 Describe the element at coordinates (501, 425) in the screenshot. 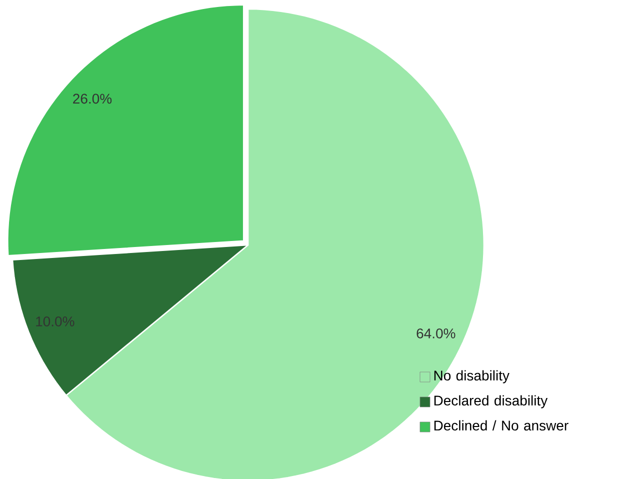

I see `legend-label: Declined / No answer` at that location.